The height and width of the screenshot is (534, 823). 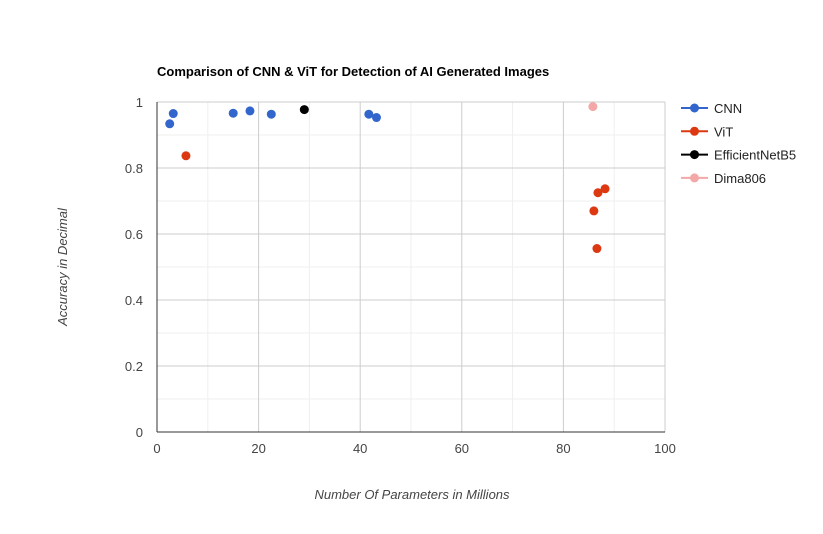 I want to click on legend-item-cnn: CNN, so click(x=711, y=108).